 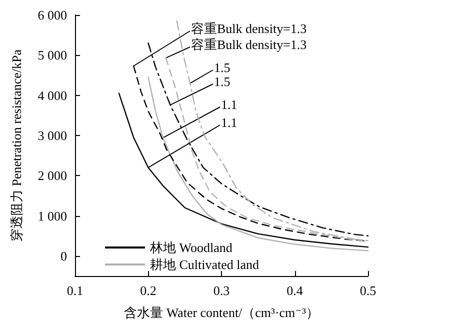 I want to click on x-tick-label: 0.3, so click(x=221, y=290).